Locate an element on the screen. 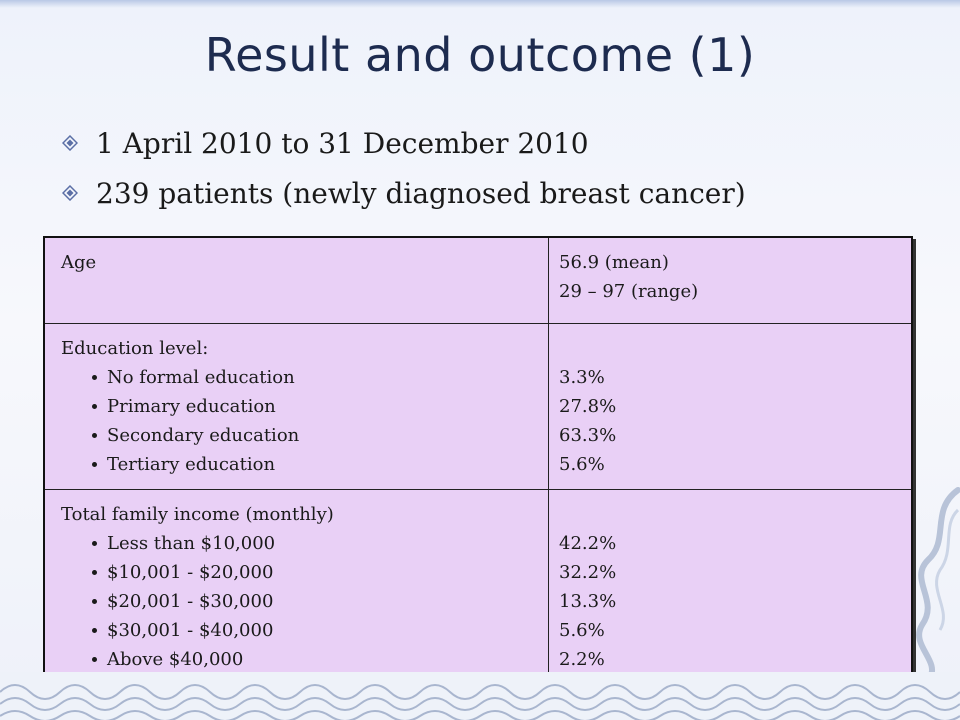 The width and height of the screenshot is (960, 720). row-label: Age is located at coordinates (79, 262).